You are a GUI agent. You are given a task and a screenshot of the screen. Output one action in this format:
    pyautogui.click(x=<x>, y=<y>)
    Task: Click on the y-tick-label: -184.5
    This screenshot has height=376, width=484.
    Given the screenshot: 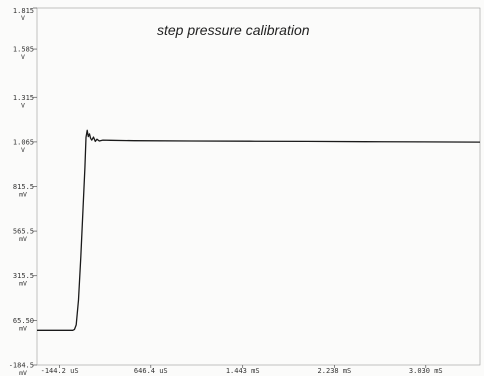 What is the action you would take?
    pyautogui.click(x=21, y=366)
    